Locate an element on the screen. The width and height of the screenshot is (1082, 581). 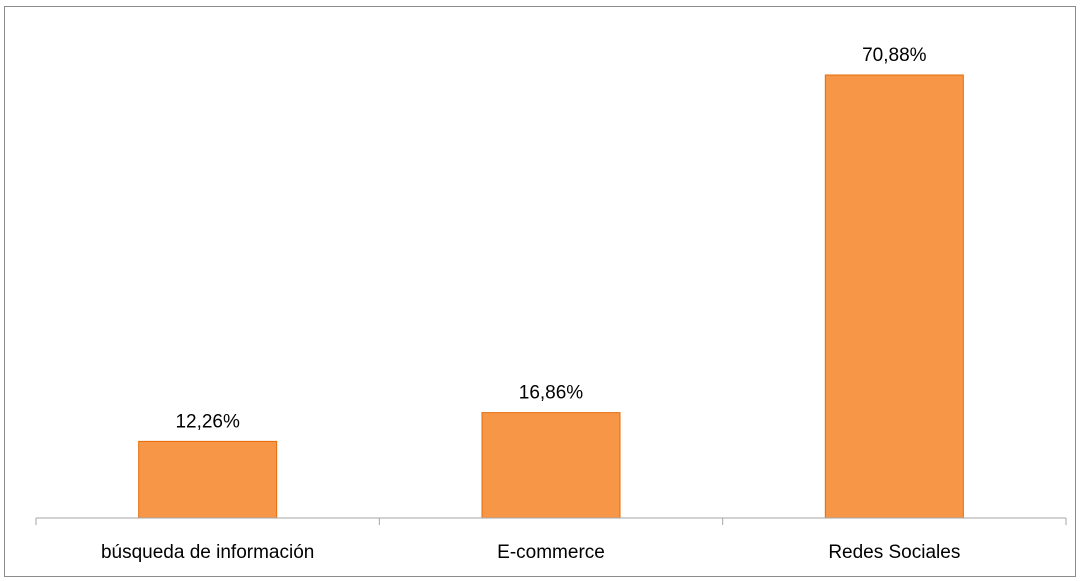
data-label-2: 70,88% is located at coordinates (894, 55).